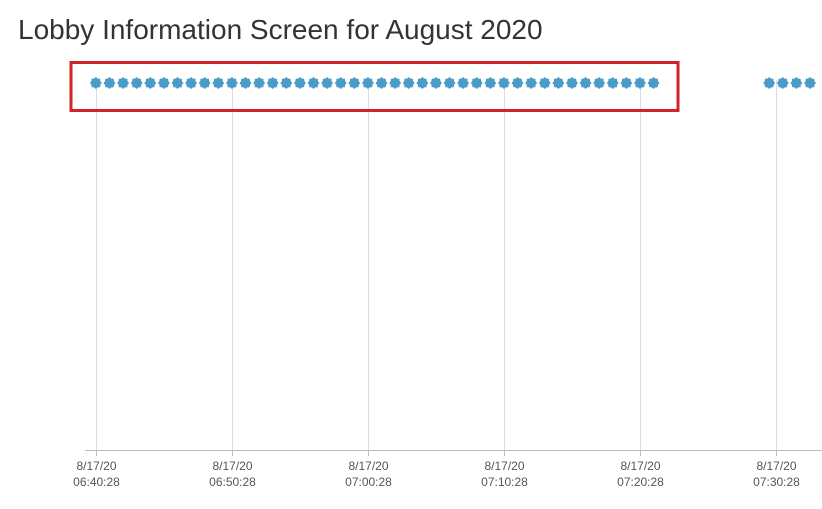 The image size is (822, 509). I want to click on x-tick-label: 8/17/20 07:30:28, so click(776, 474).